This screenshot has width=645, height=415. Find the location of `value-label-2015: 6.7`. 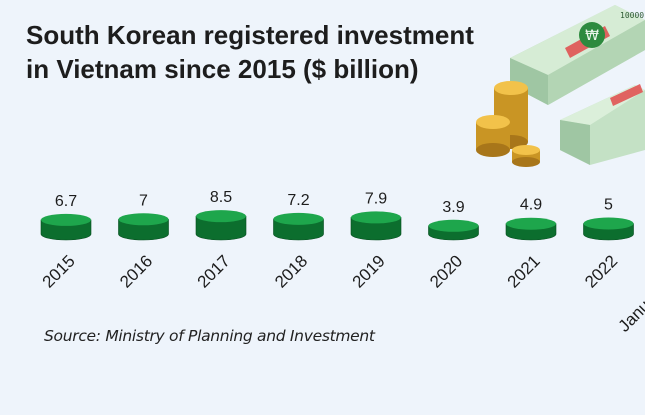

value-label-2015: 6.7 is located at coordinates (66, 201).